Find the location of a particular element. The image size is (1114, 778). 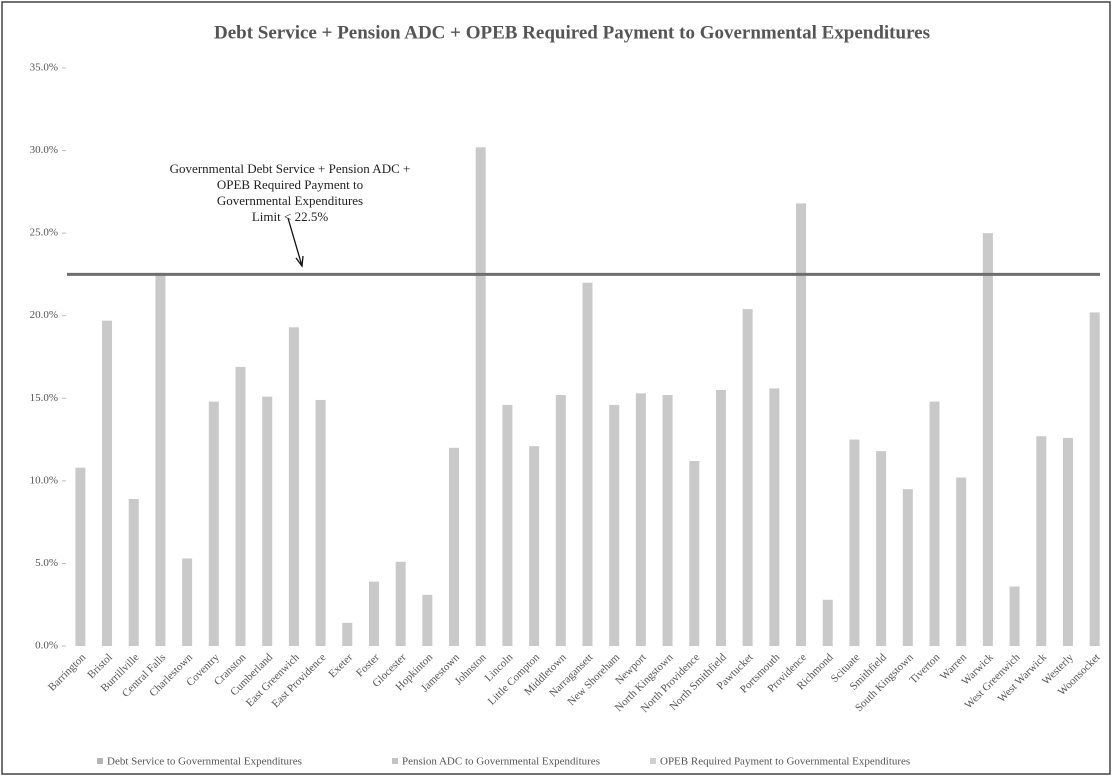

y-tick-label: 0.0% is located at coordinates (46, 646).